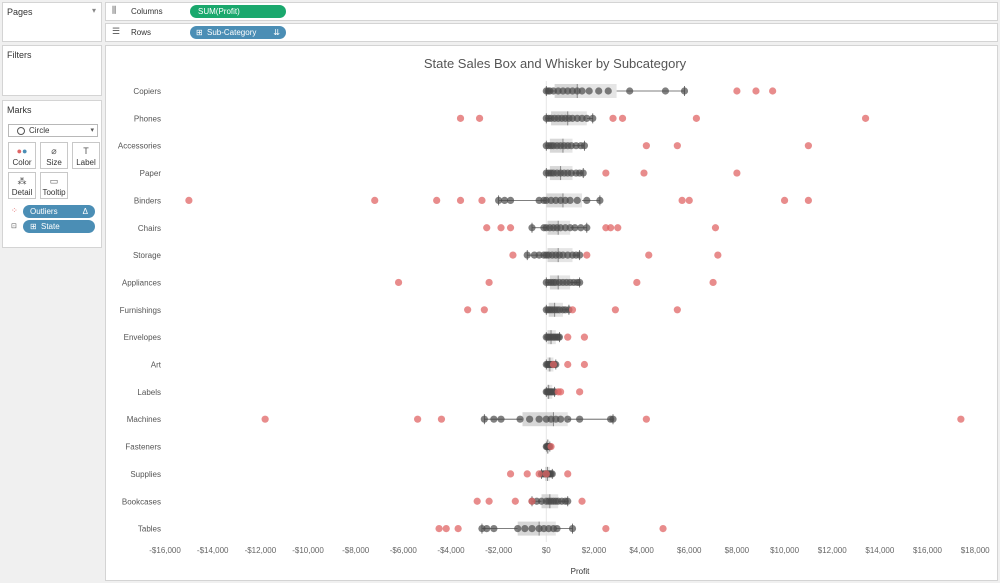 The image size is (1000, 583). Describe the element at coordinates (93, 10) in the screenshot. I see `chevron-down-icon: ▾` at that location.